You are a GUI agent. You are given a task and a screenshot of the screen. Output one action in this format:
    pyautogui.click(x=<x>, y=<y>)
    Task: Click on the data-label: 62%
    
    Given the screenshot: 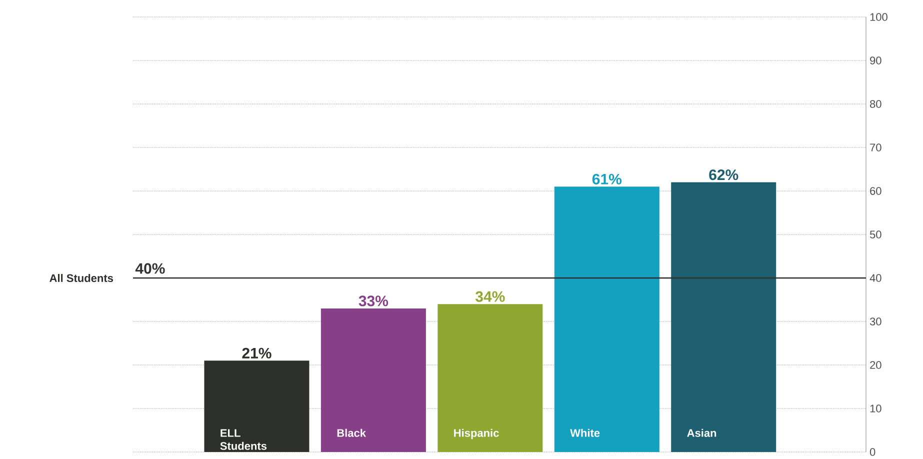 What is the action you would take?
    pyautogui.click(x=723, y=174)
    